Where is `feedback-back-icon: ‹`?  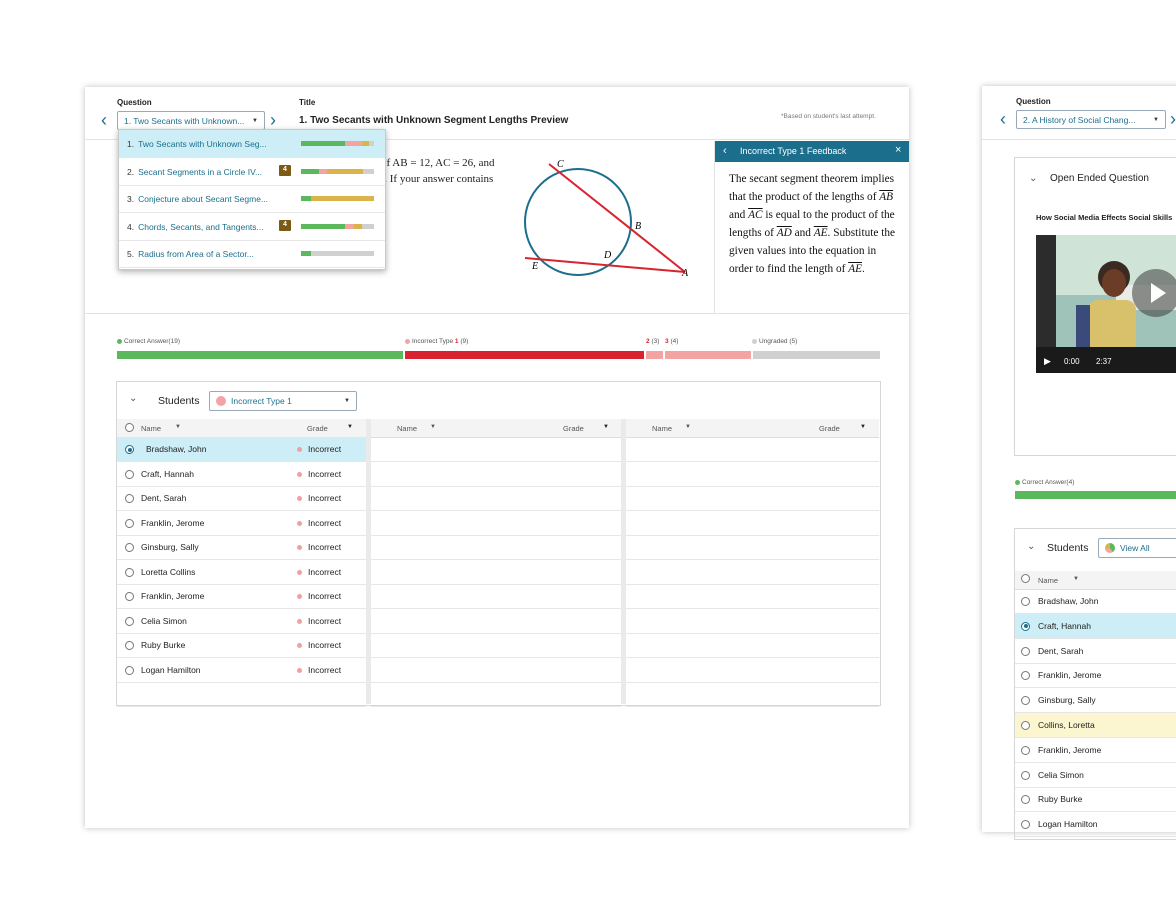 feedback-back-icon: ‹ is located at coordinates (725, 151).